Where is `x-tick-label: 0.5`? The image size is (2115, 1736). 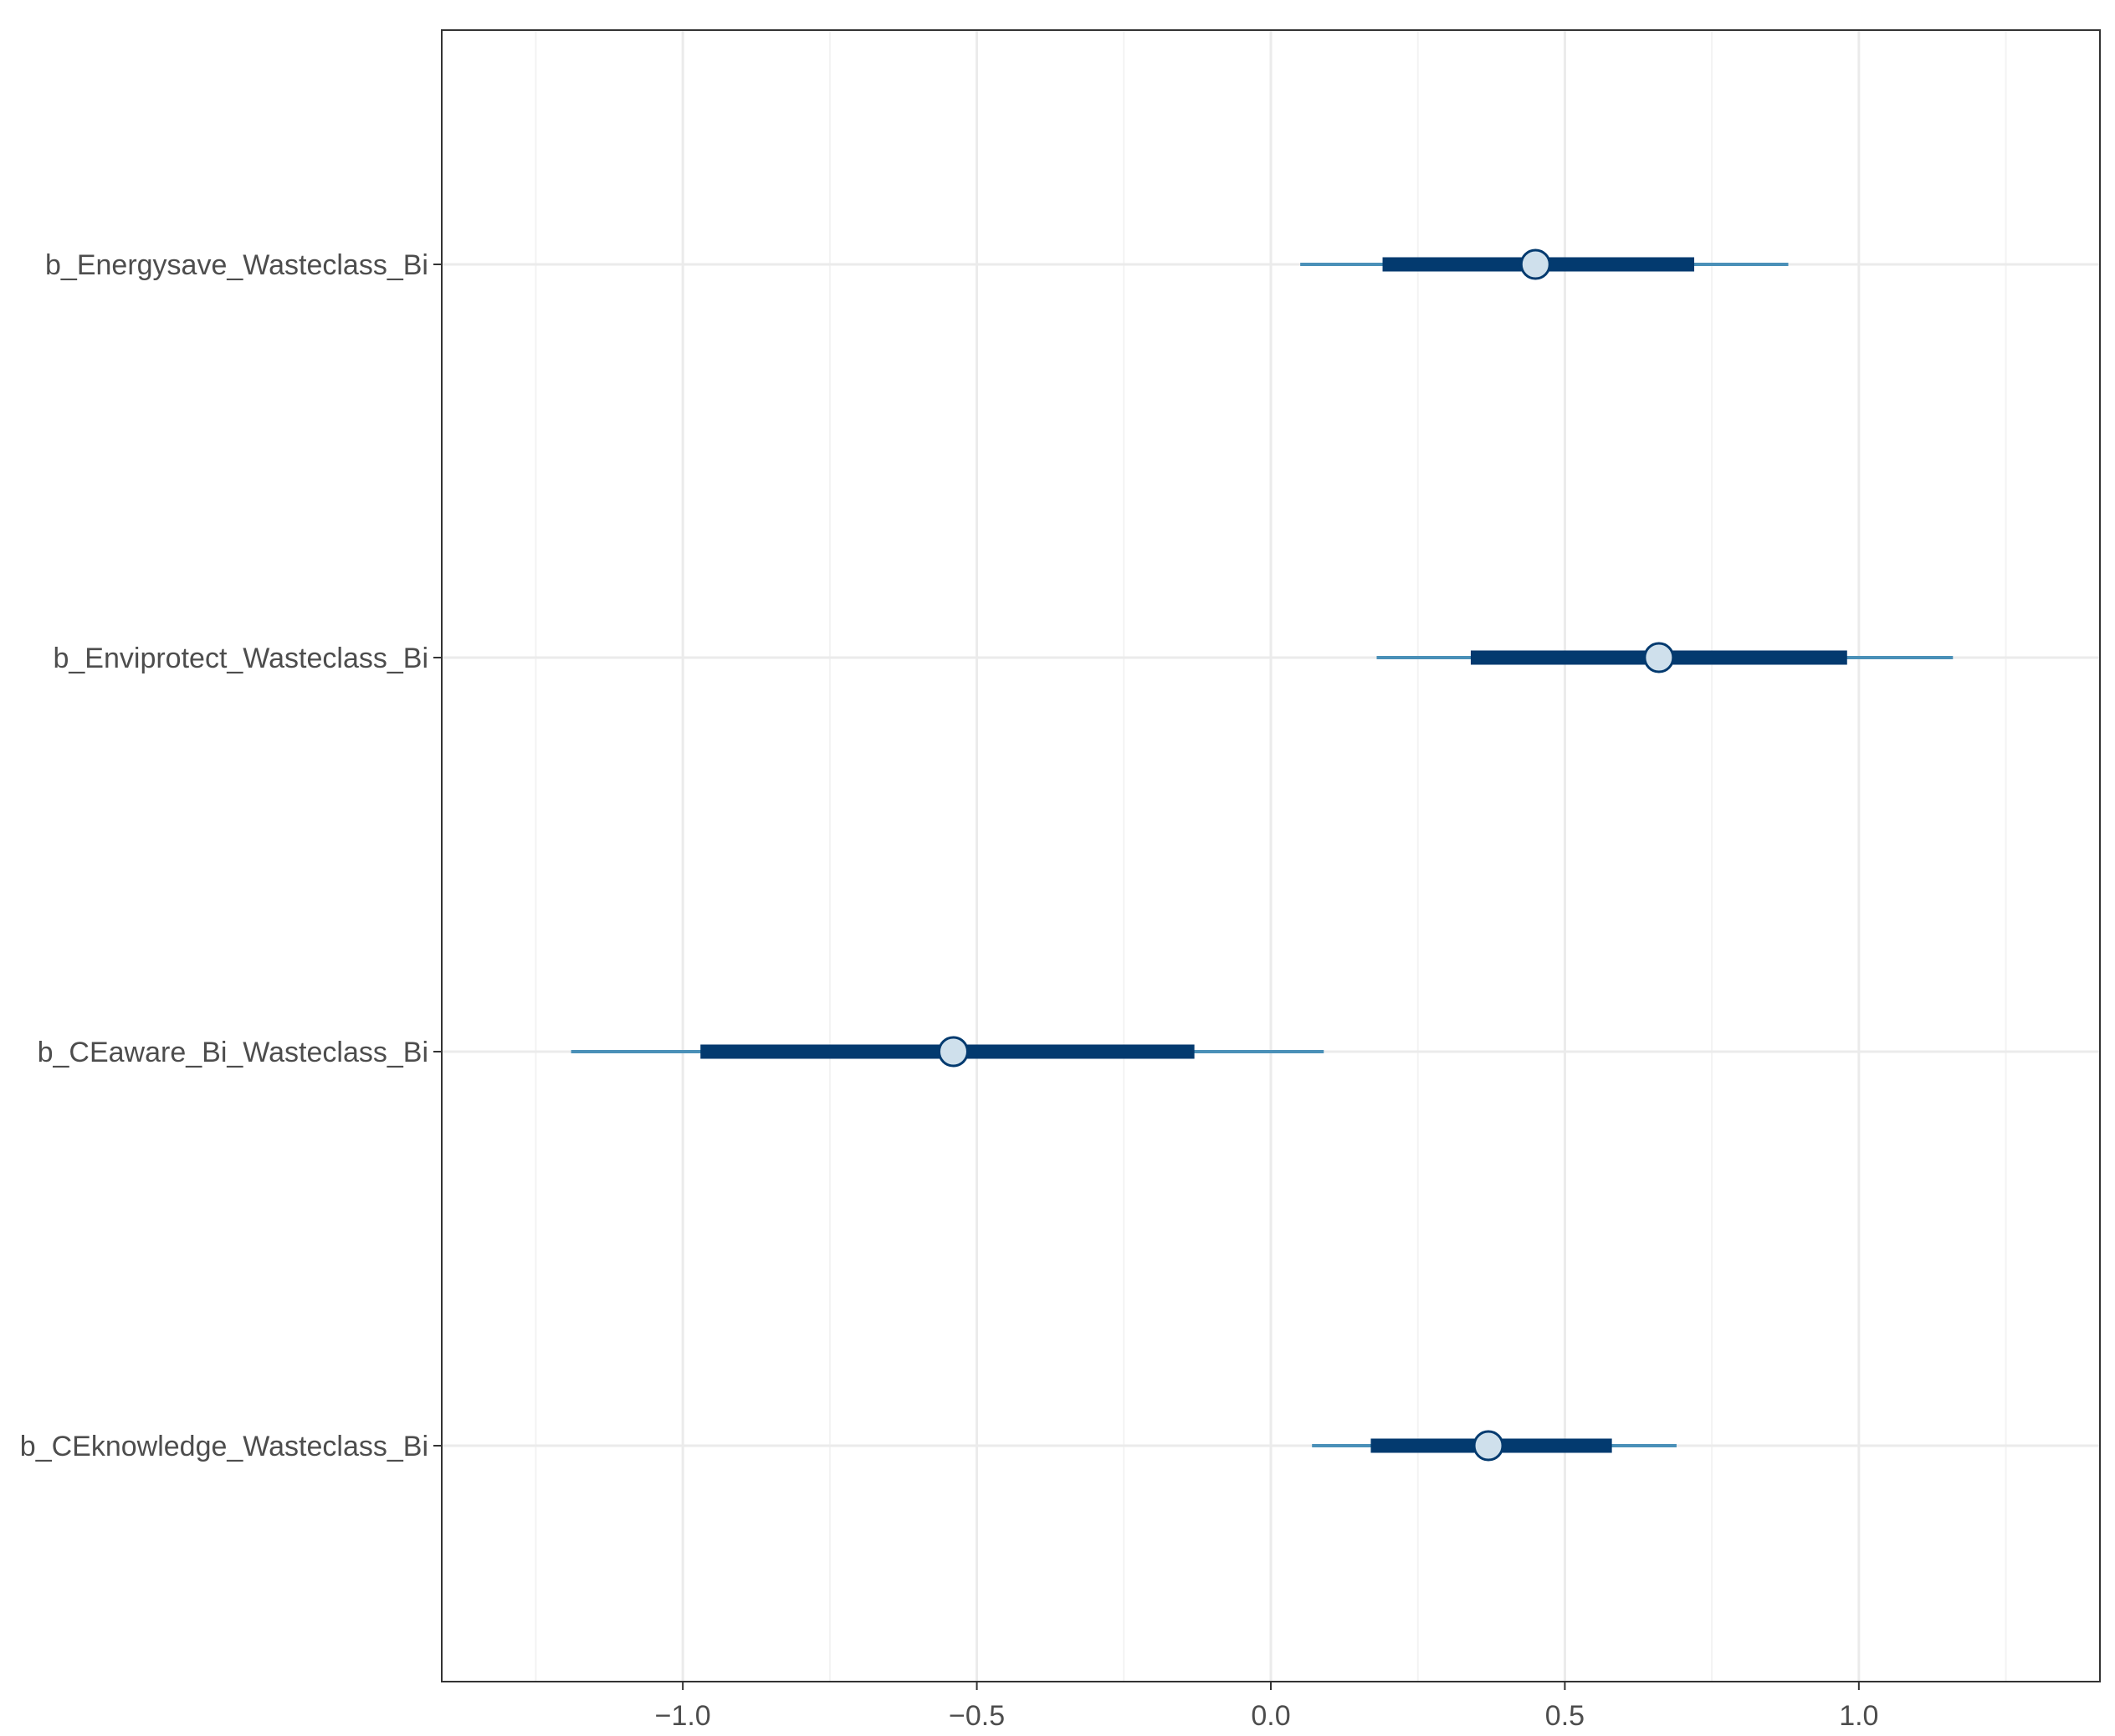 x-tick-label: 0.5 is located at coordinates (1565, 1716).